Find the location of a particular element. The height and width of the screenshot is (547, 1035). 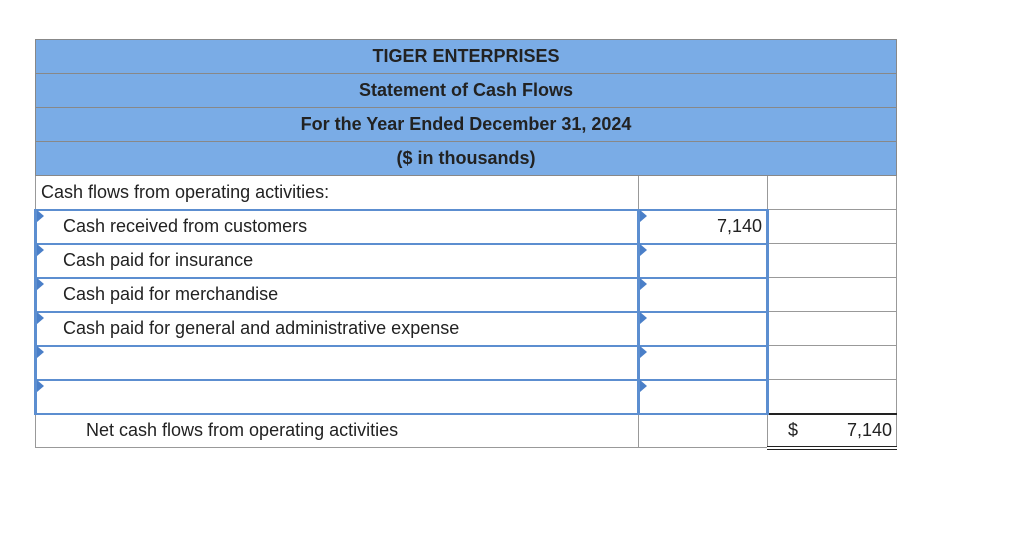

net-cash-label: Net cash flows from operating activities is located at coordinates (337, 430).